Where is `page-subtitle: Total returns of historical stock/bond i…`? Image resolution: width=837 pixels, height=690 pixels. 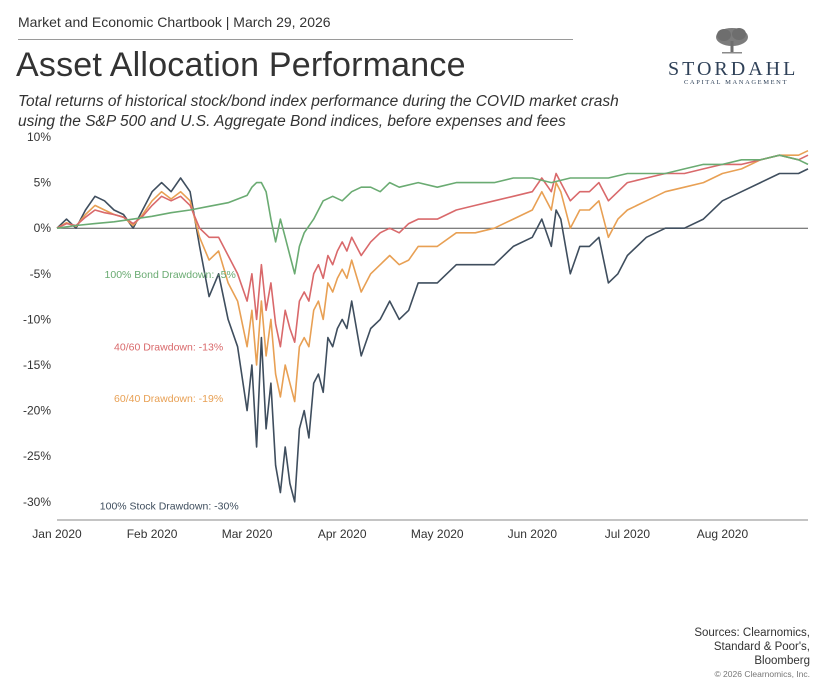 page-subtitle: Total returns of historical stock/bond i… is located at coordinates (318, 111).